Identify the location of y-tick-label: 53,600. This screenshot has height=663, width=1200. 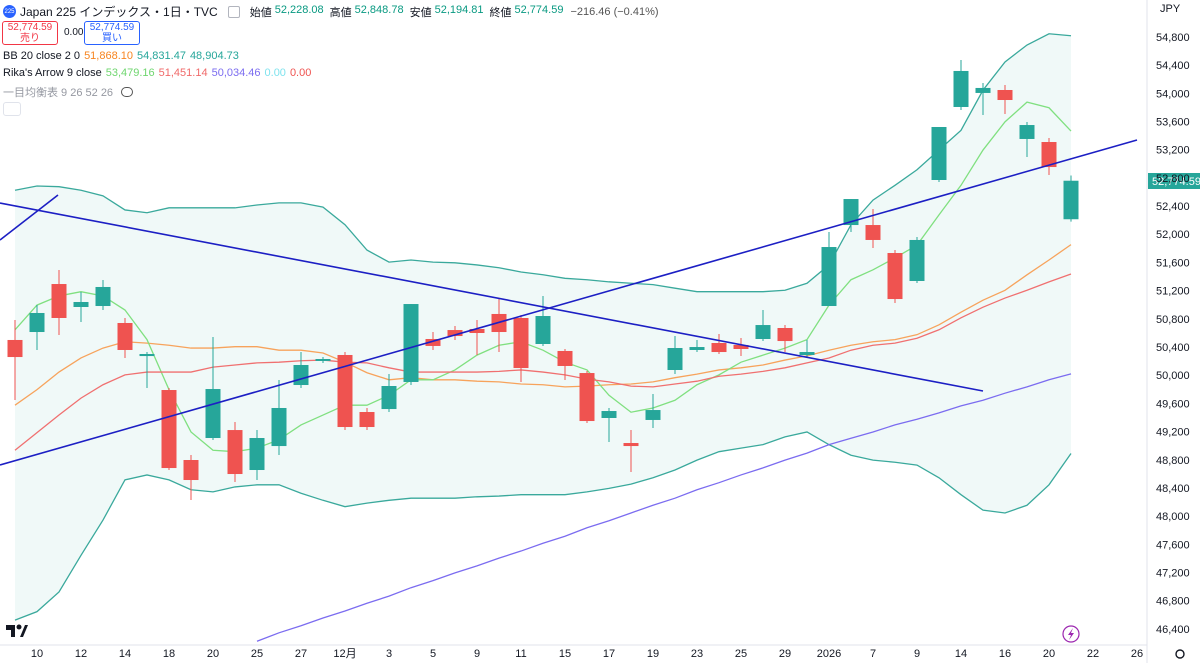
(1173, 122).